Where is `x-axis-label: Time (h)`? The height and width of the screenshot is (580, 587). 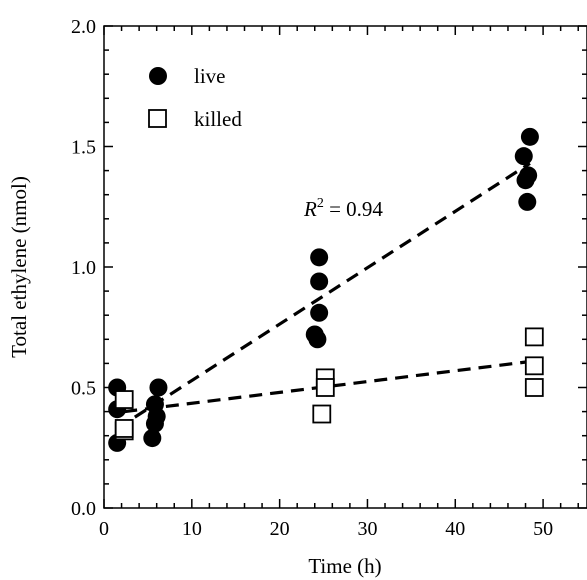
x-axis-label: Time (h) is located at coordinates (344, 566).